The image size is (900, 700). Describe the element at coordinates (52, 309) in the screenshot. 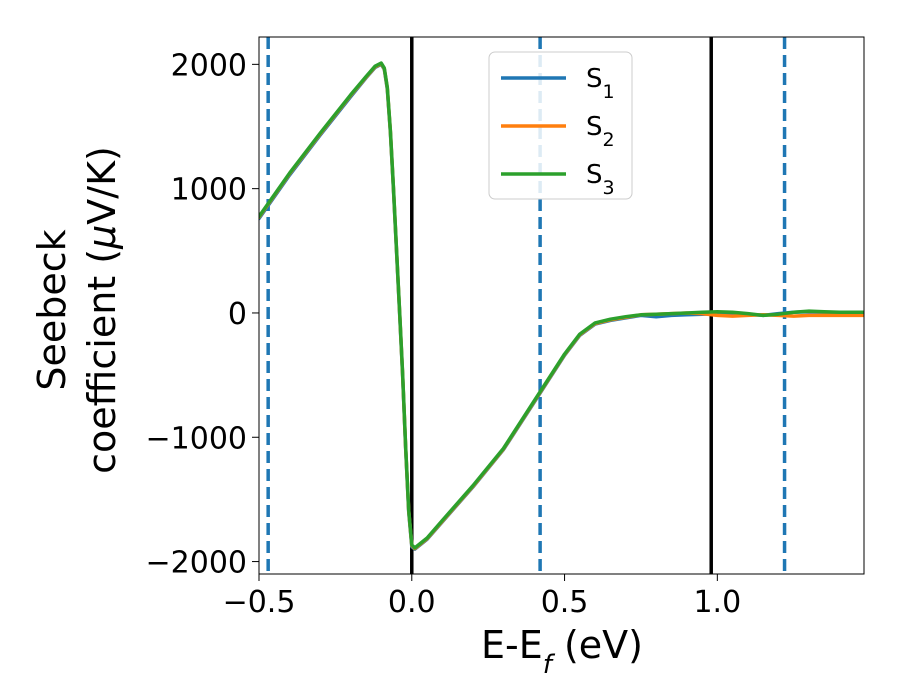

I see `svg-text: Seebeck` at that location.